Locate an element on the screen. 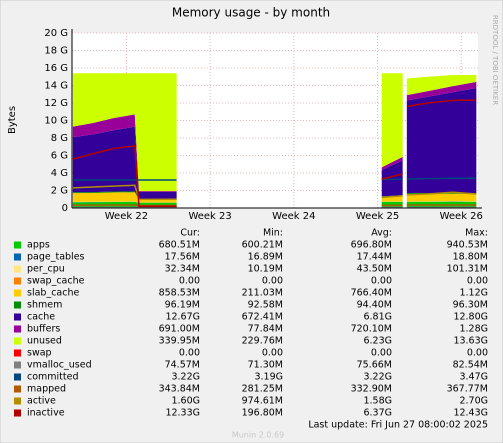 The image size is (503, 443). y-tick-label: 6 G is located at coordinates (59, 156).